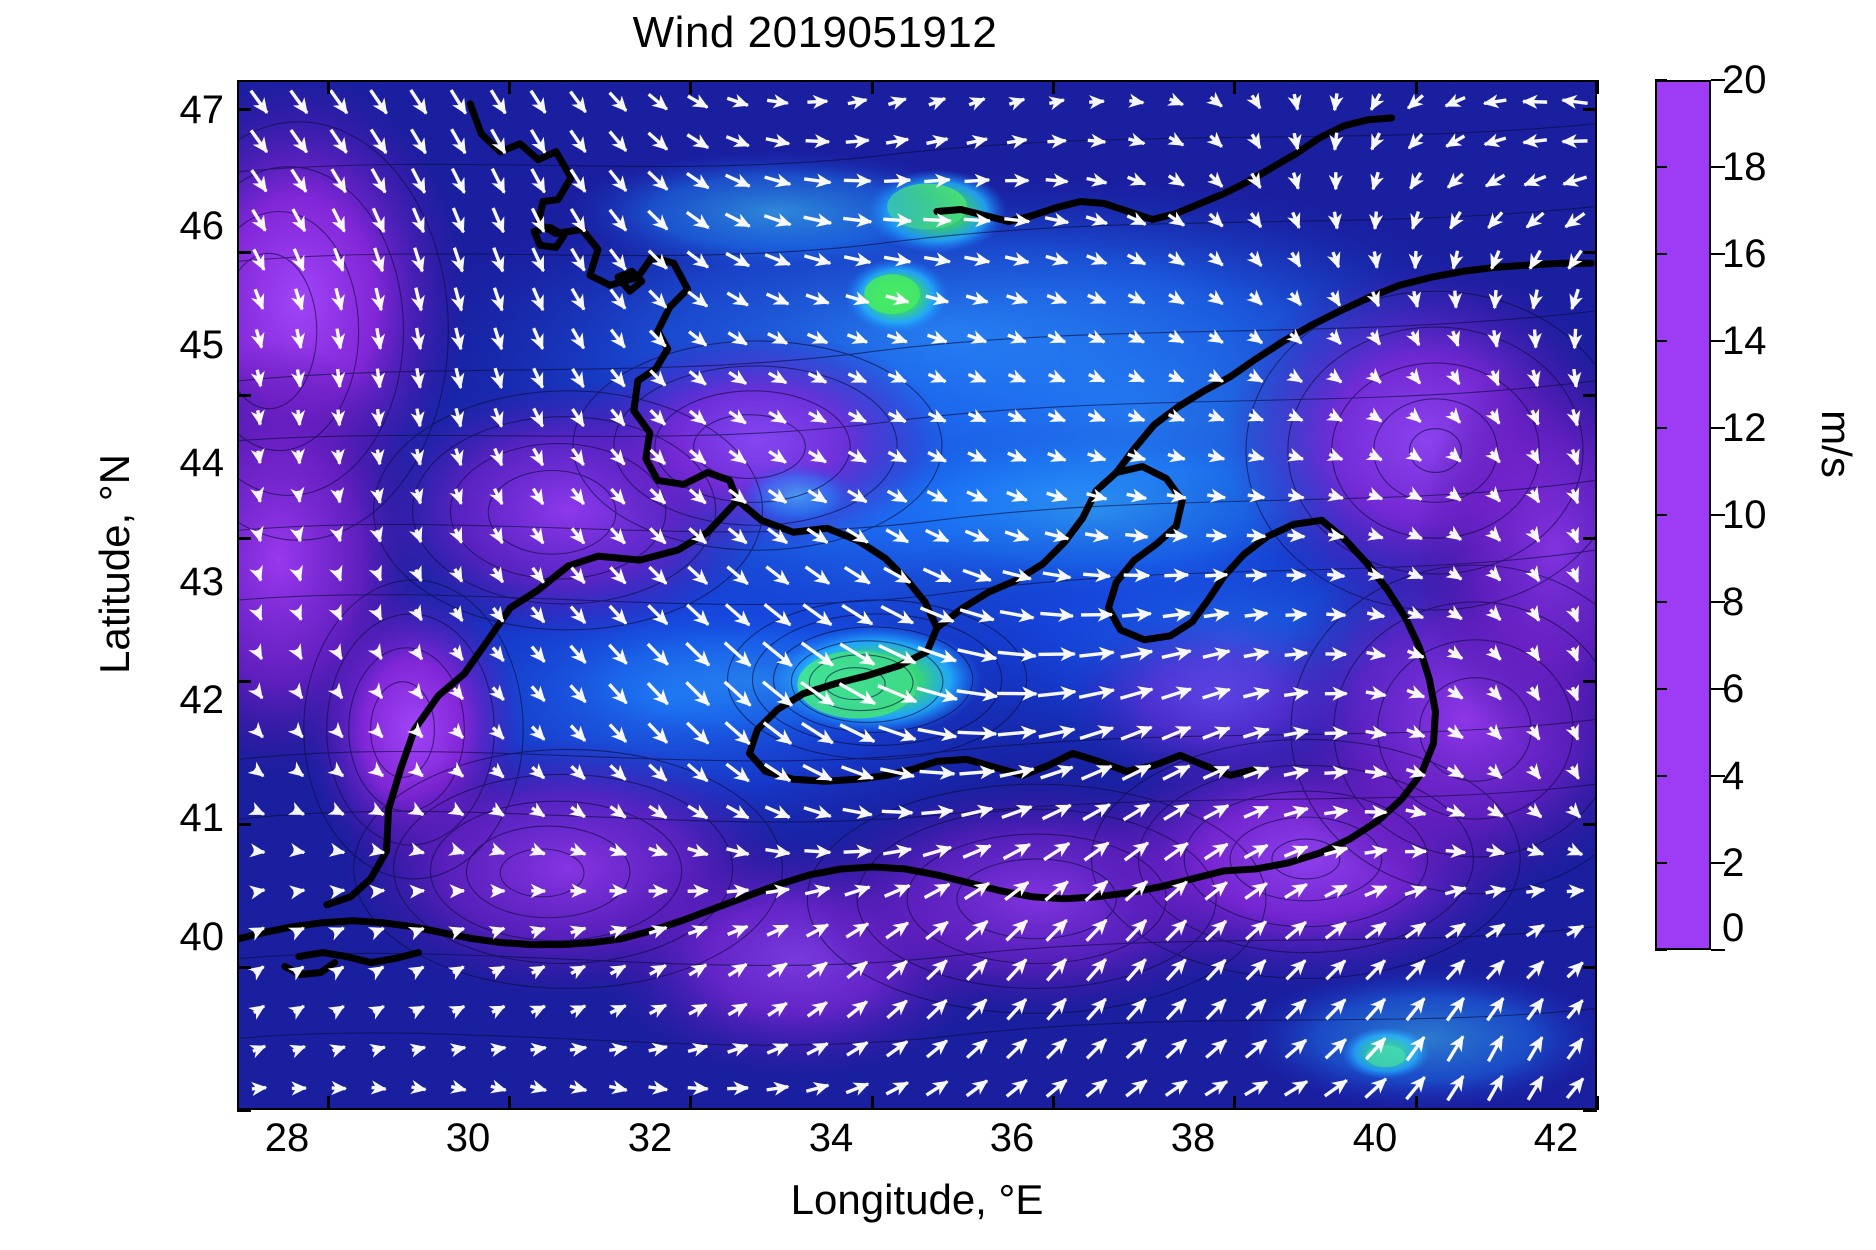  I want to click on colorbar-tick-label: 4, so click(1733, 776).